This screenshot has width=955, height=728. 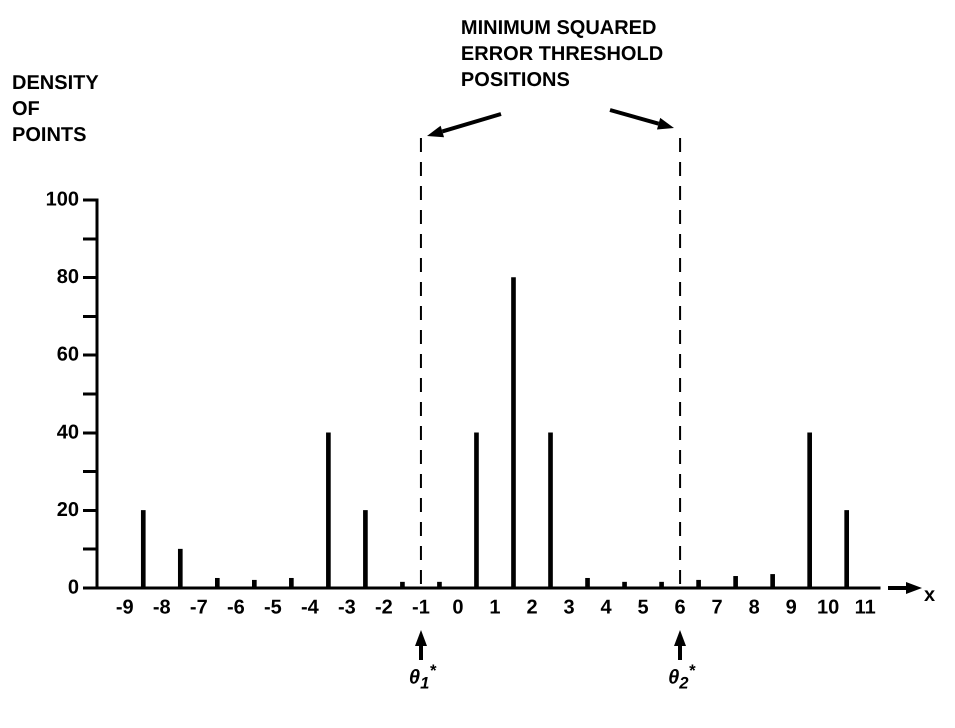 What do you see at coordinates (532, 607) in the screenshot?
I see `x-tick-label: 2` at bounding box center [532, 607].